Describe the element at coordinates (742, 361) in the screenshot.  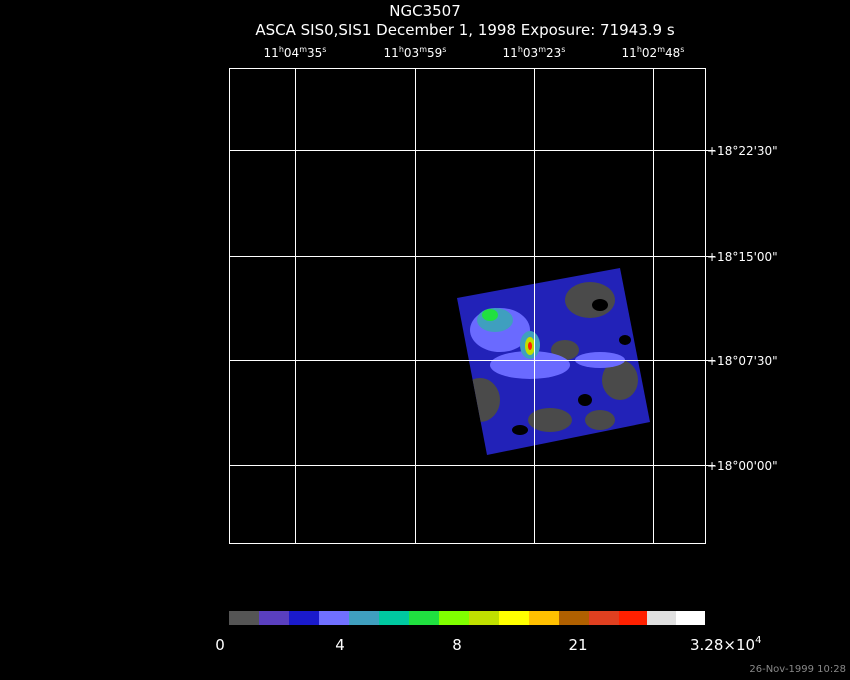
I see `dec-label: +18°07'30"` at that location.